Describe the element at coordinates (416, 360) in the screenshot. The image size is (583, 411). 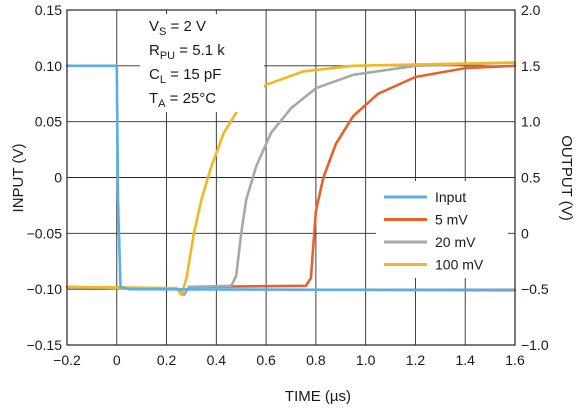
I see `x-tick-label: 1.2` at that location.